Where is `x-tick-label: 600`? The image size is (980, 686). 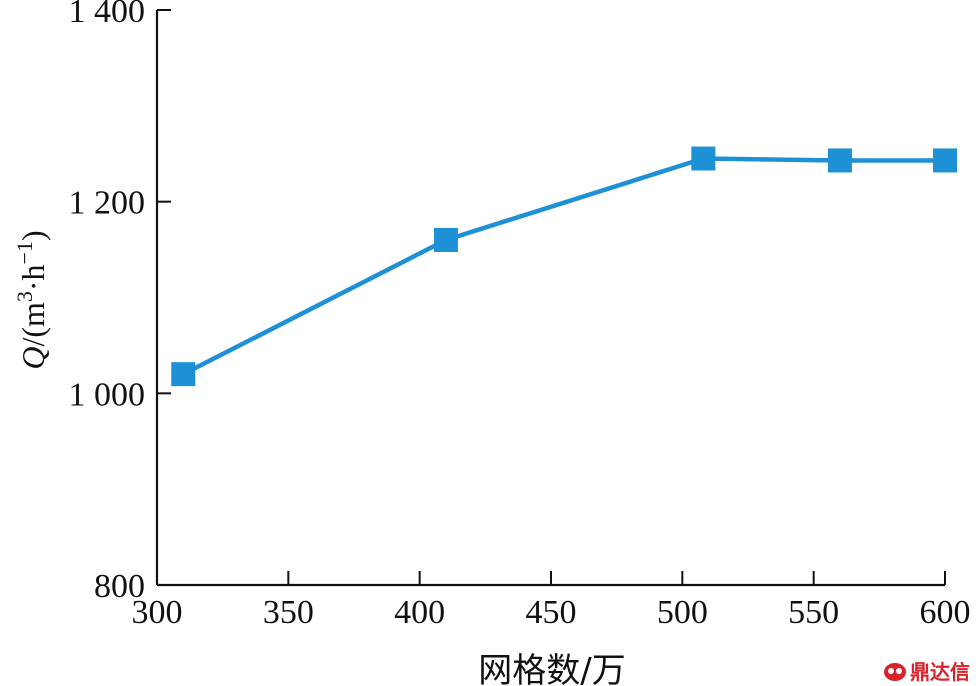 x-tick-label: 600 is located at coordinates (945, 612).